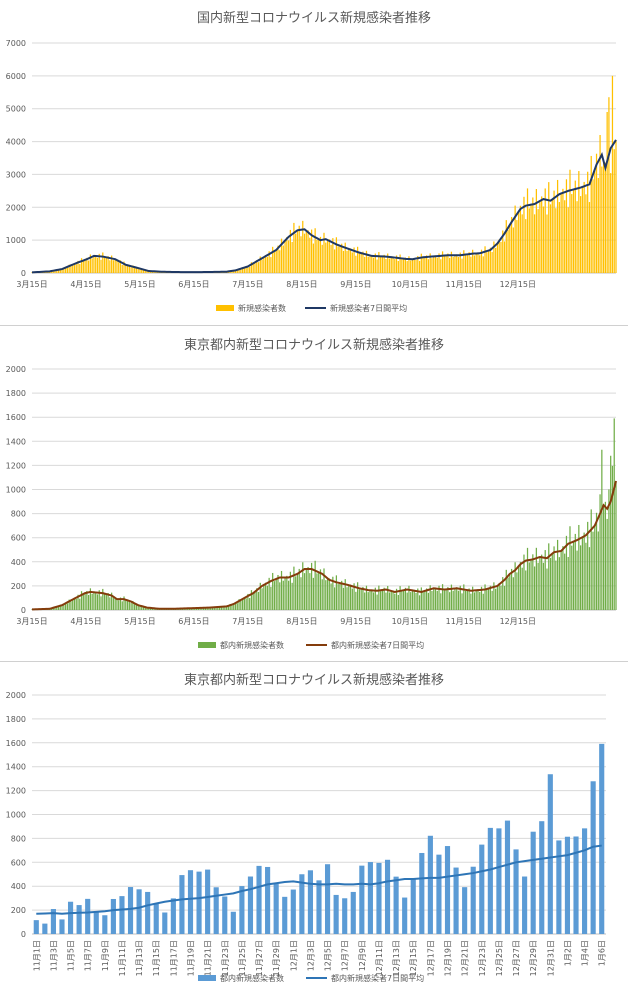 Image resolution: width=628 pixels, height=997 pixels. I want to click on x-tick-label: 12月31日, so click(550, 958).